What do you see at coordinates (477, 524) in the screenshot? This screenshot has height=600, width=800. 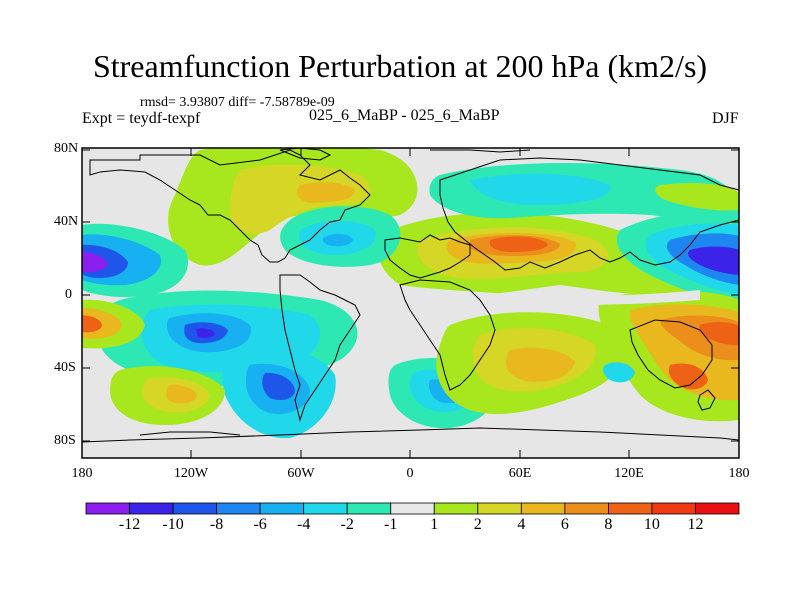 I see `colorbar-label: 2` at bounding box center [477, 524].